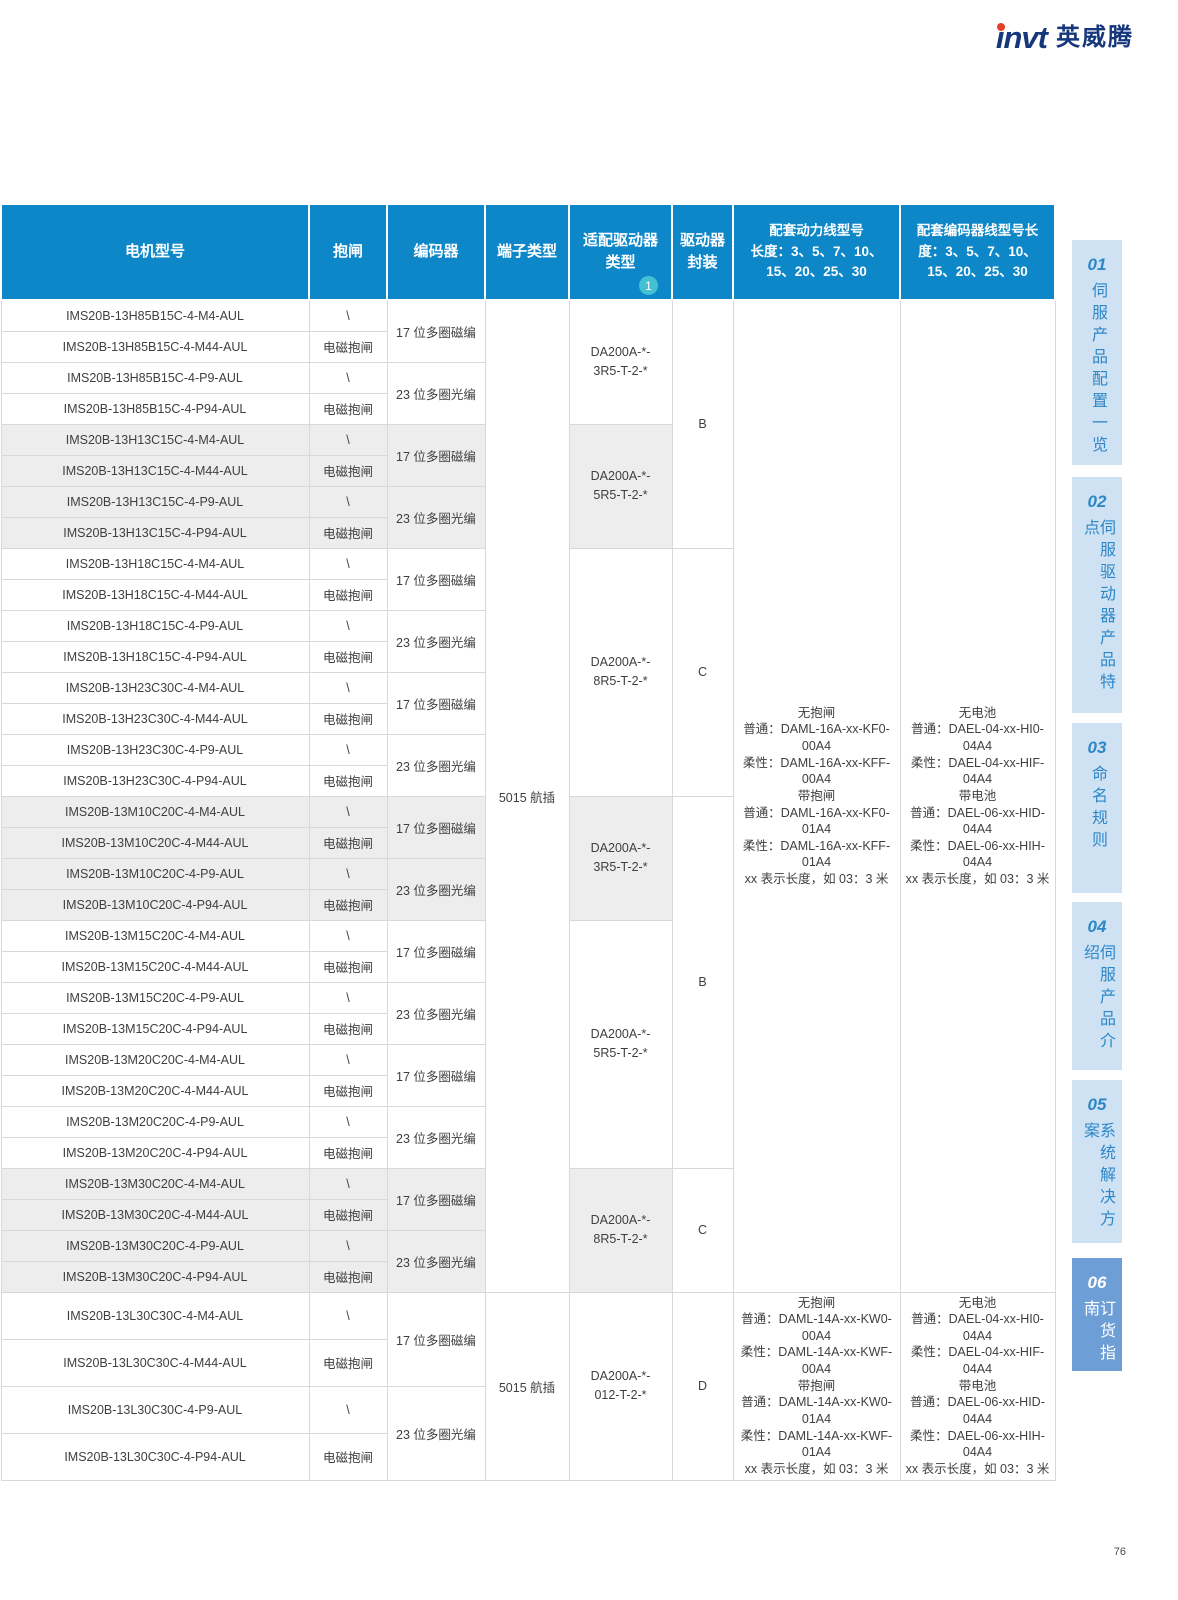 This screenshot has width=1178, height=1600. Describe the element at coordinates (155, 1183) in the screenshot. I see `motor-model-cell: IMS20B-13M30C20C-4-M4-AUL` at that location.